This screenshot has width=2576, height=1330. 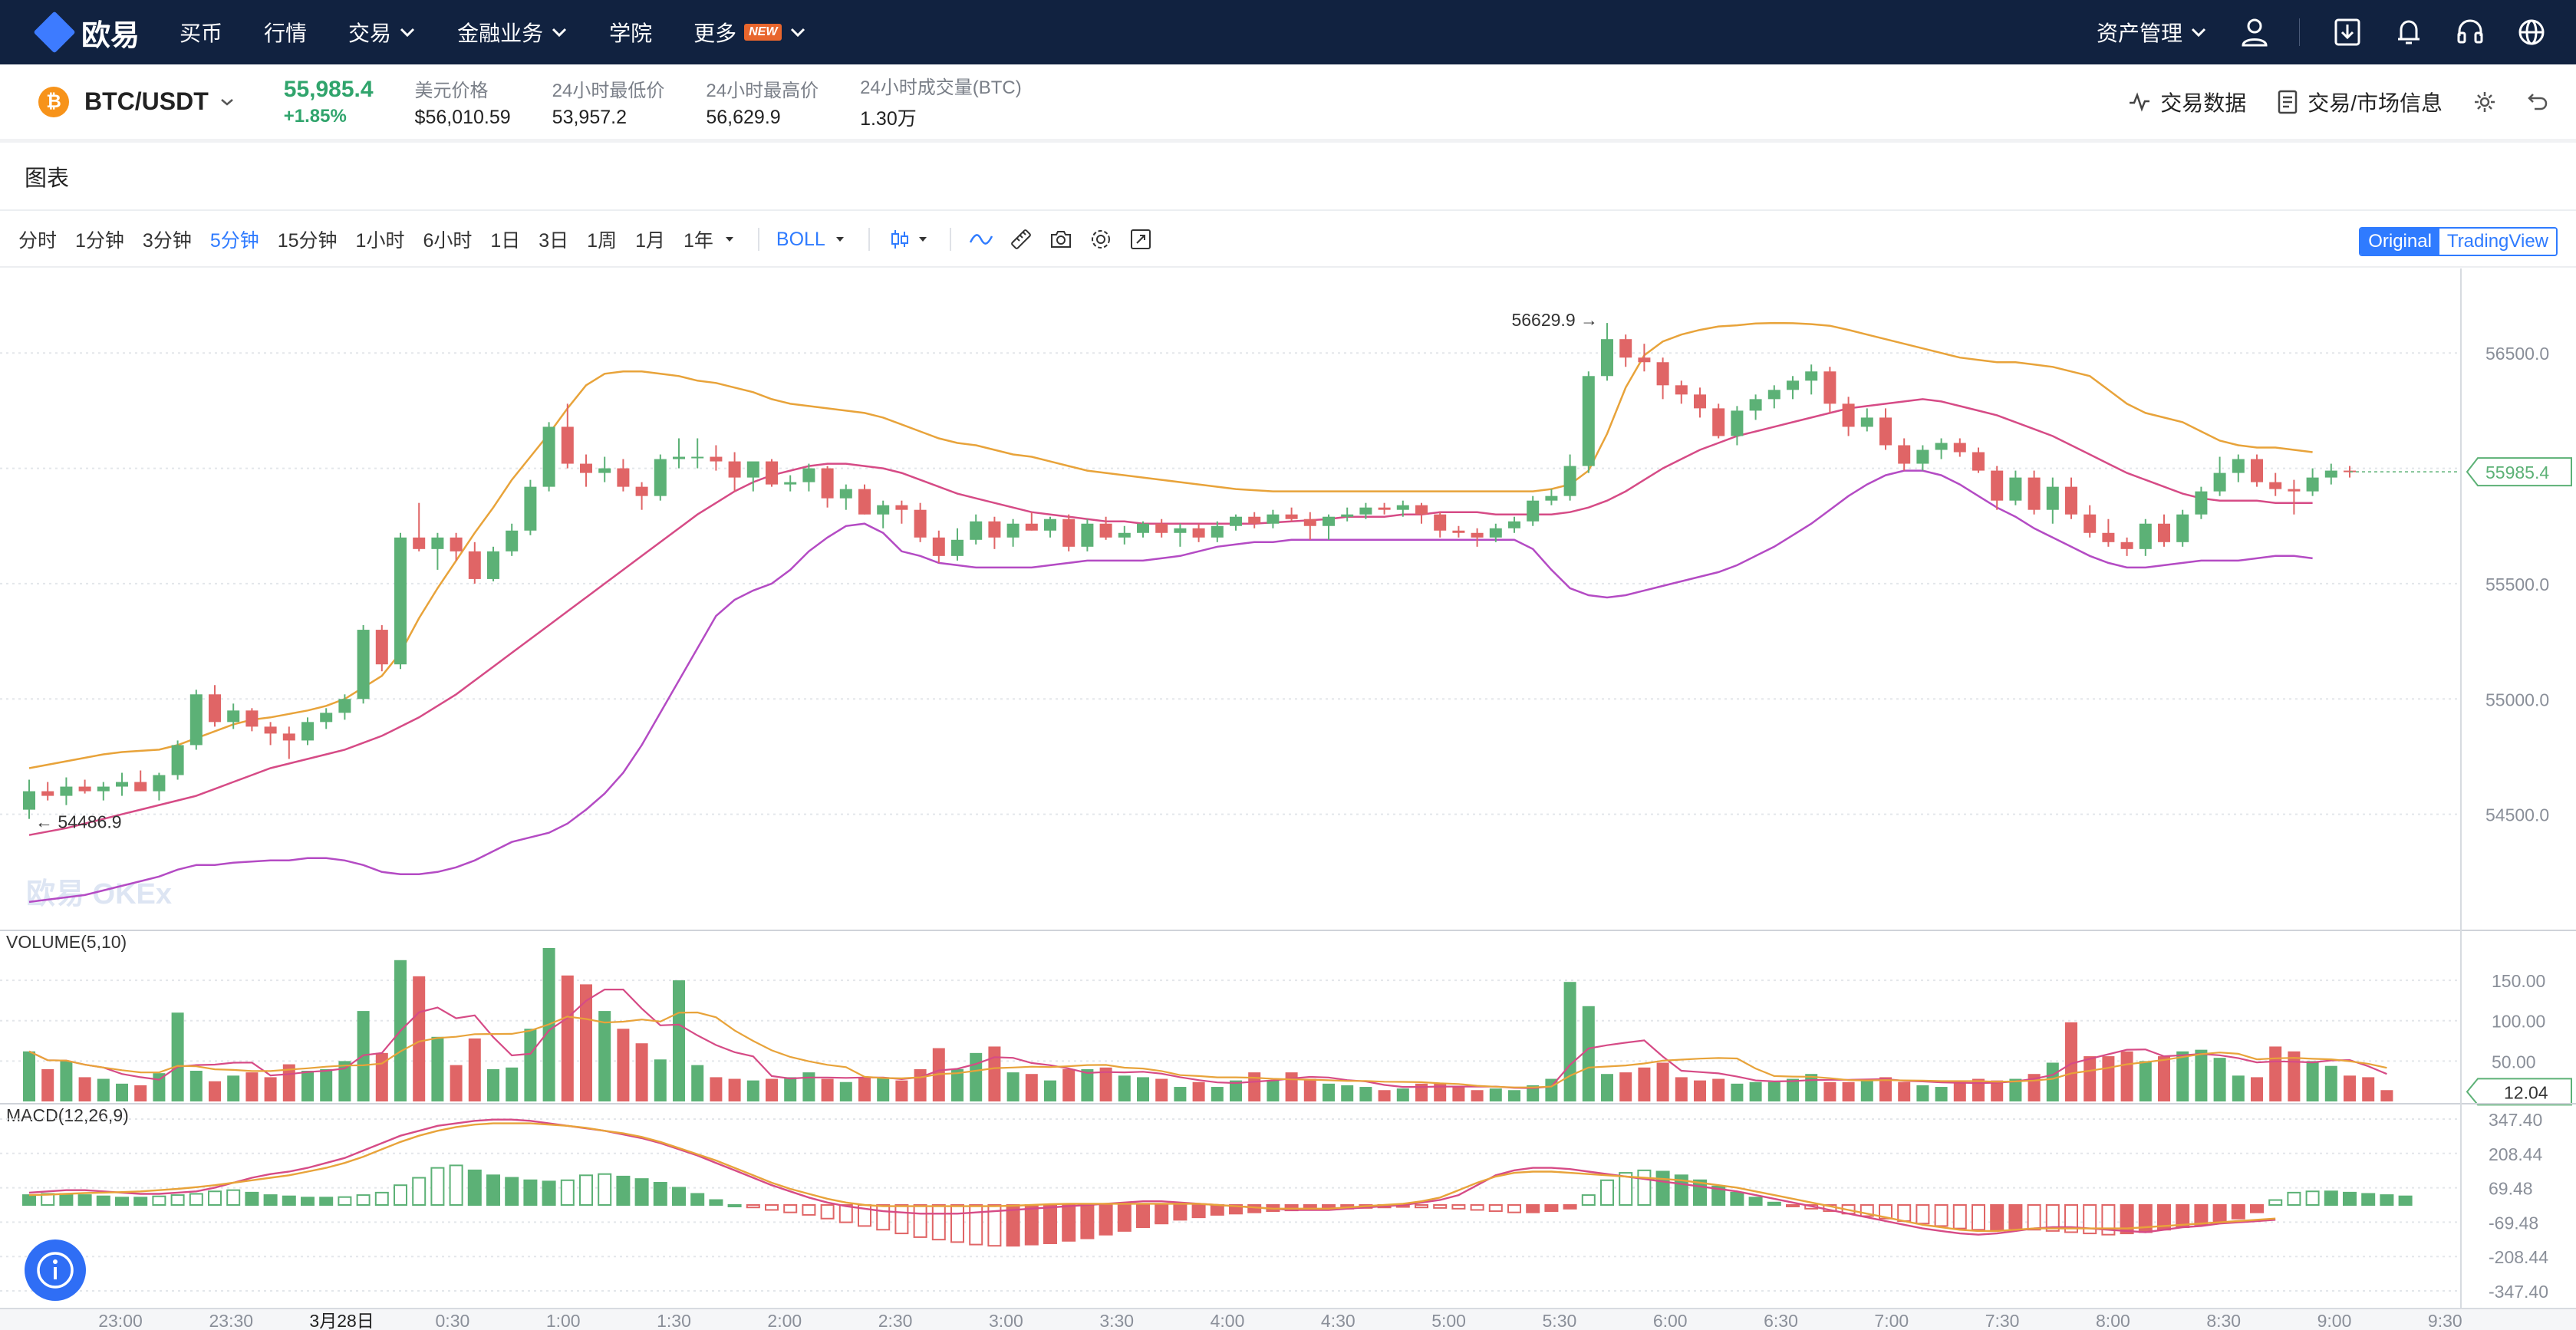 What do you see at coordinates (1101, 239) in the screenshot?
I see `chart-settings-icon` at bounding box center [1101, 239].